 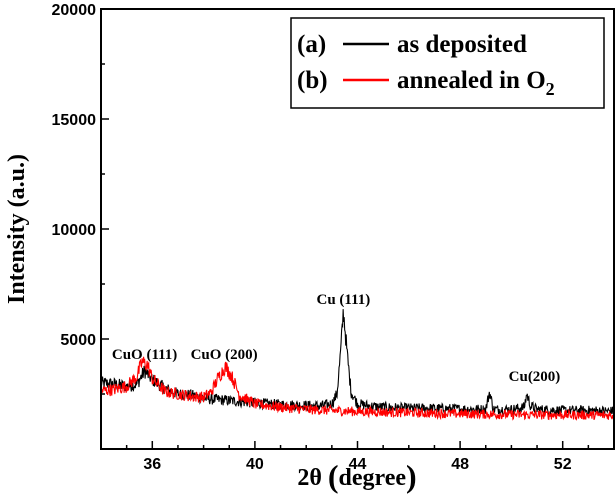 I want to click on legend-b-label-main: annealed in O, so click(x=471, y=80).